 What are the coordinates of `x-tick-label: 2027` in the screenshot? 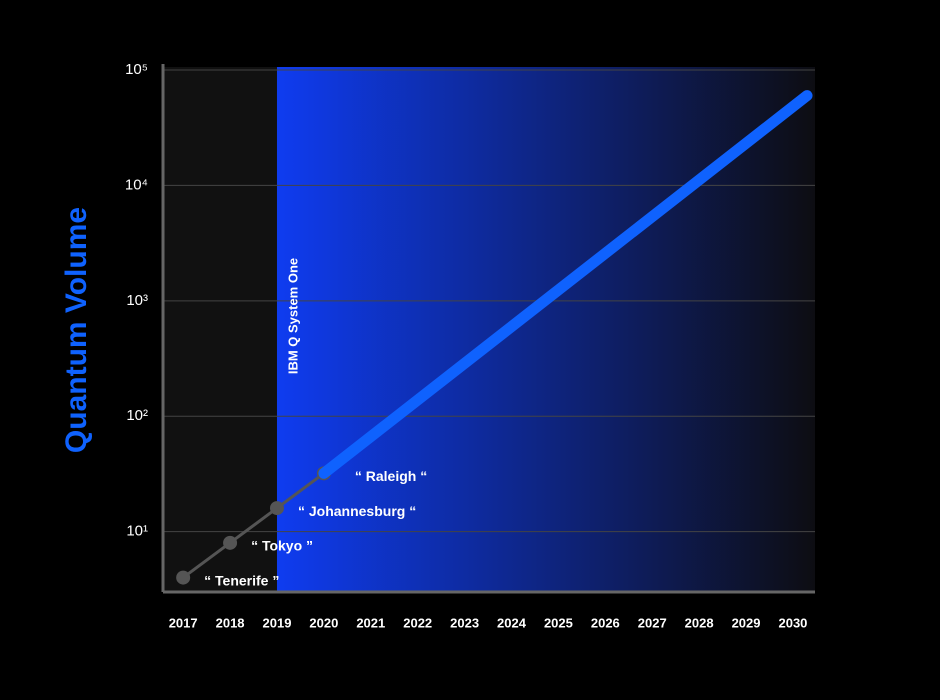 It's located at (652, 622).